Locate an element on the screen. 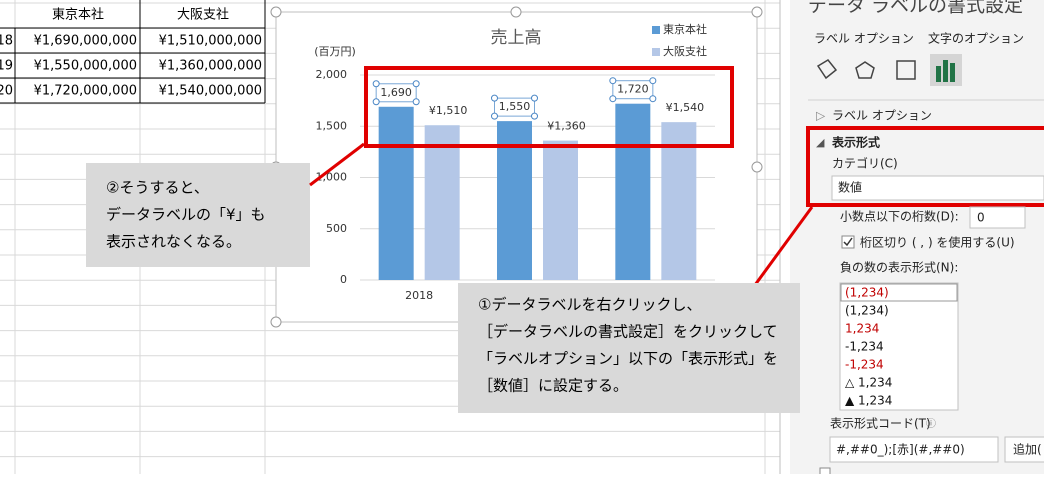 The height and width of the screenshot is (478, 1044). data-label: ¥1,540 is located at coordinates (685, 107).